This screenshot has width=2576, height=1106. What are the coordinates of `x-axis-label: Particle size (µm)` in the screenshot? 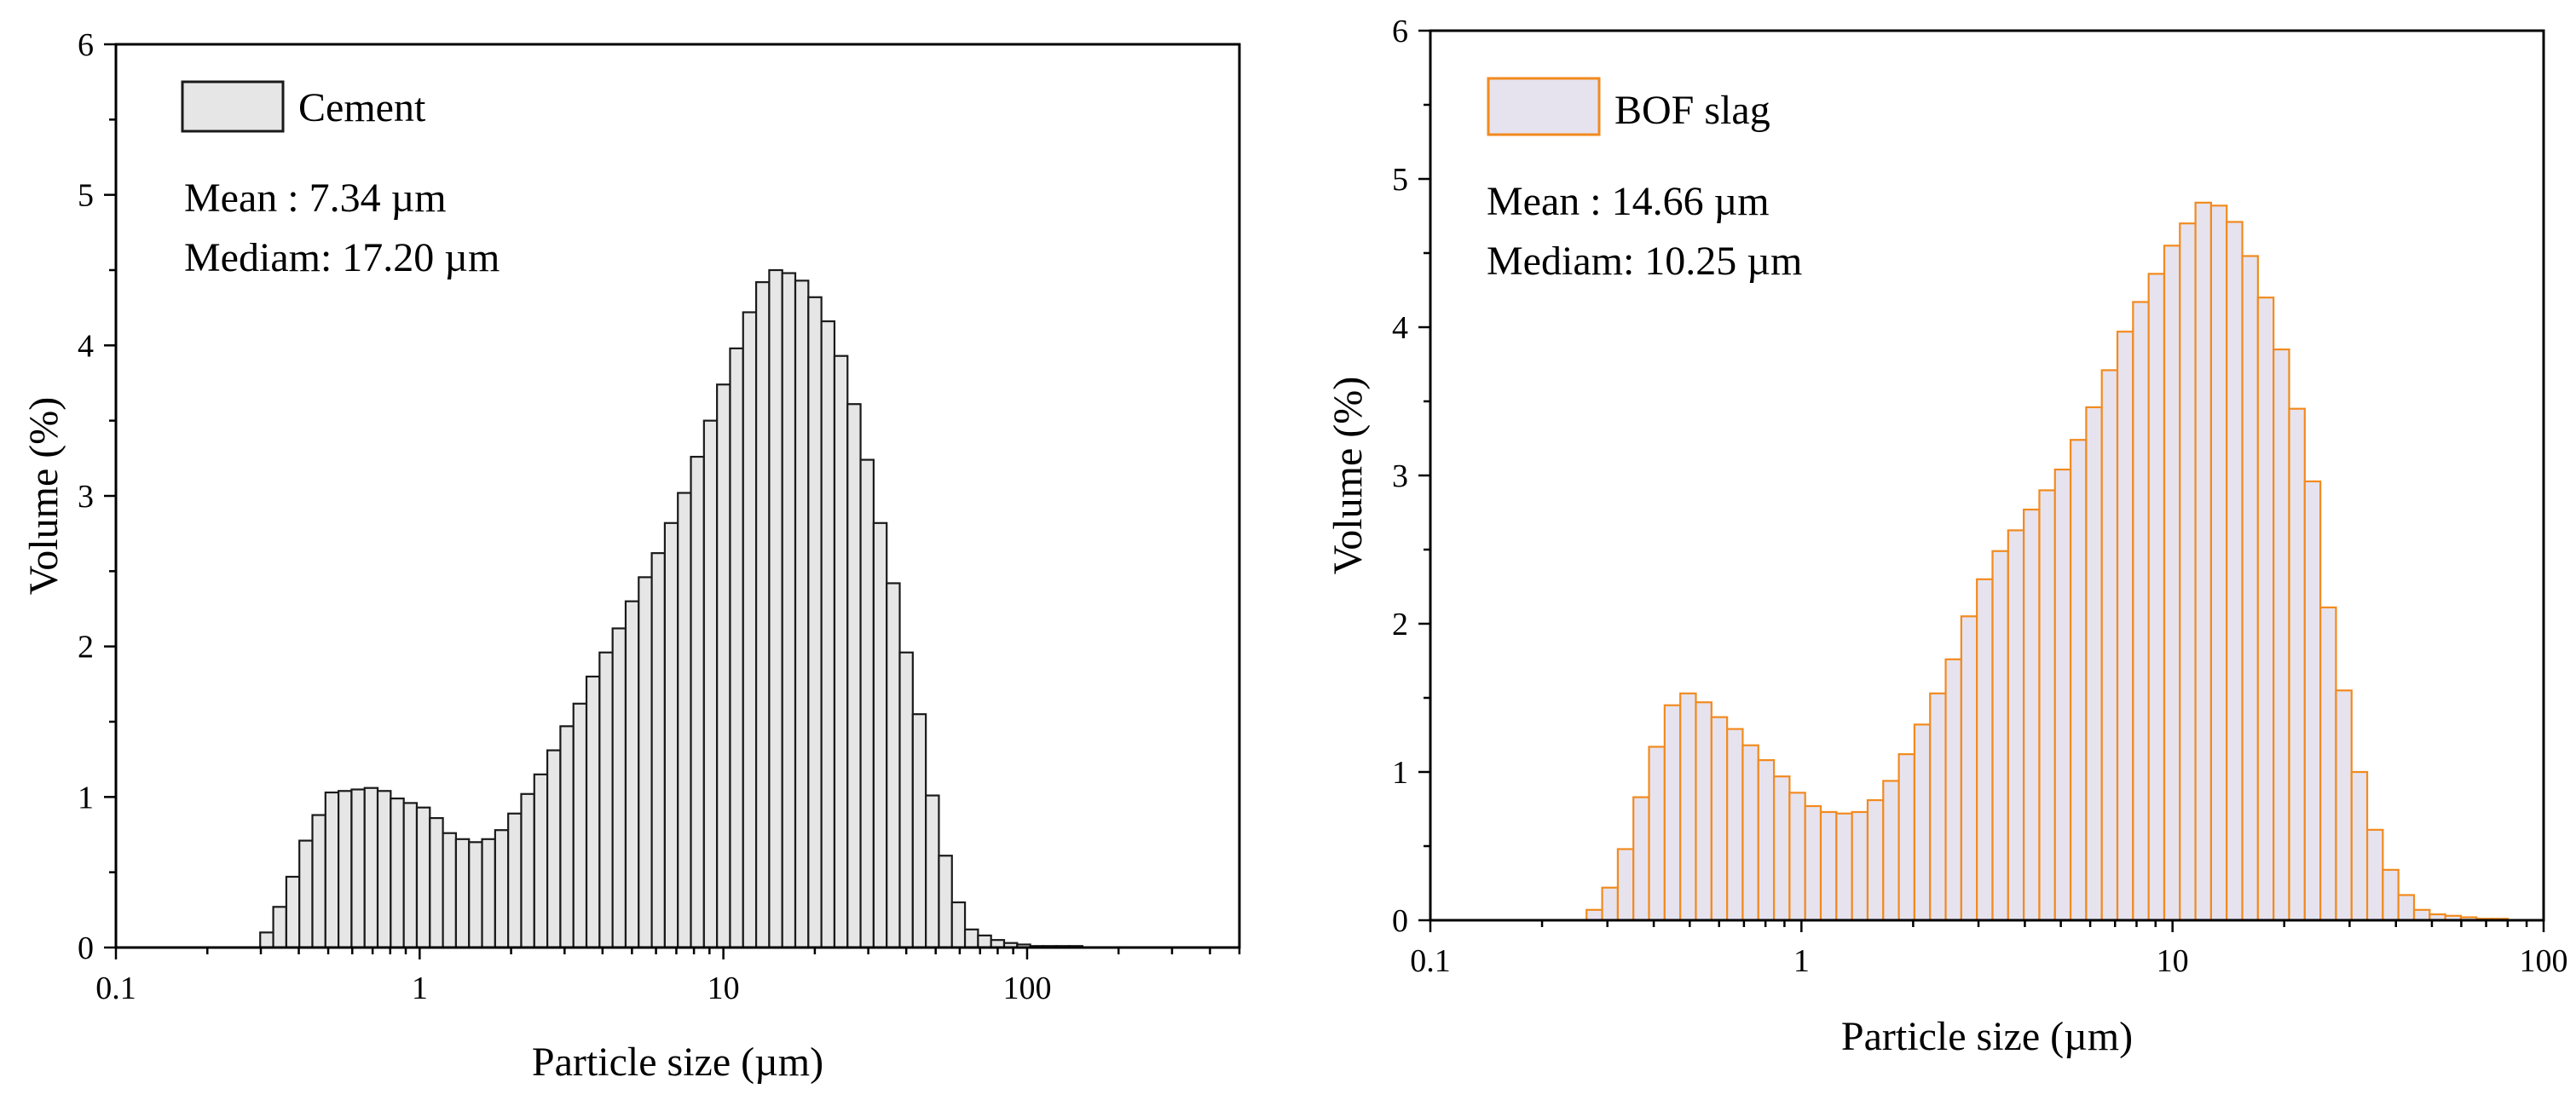 It's located at (677, 1062).